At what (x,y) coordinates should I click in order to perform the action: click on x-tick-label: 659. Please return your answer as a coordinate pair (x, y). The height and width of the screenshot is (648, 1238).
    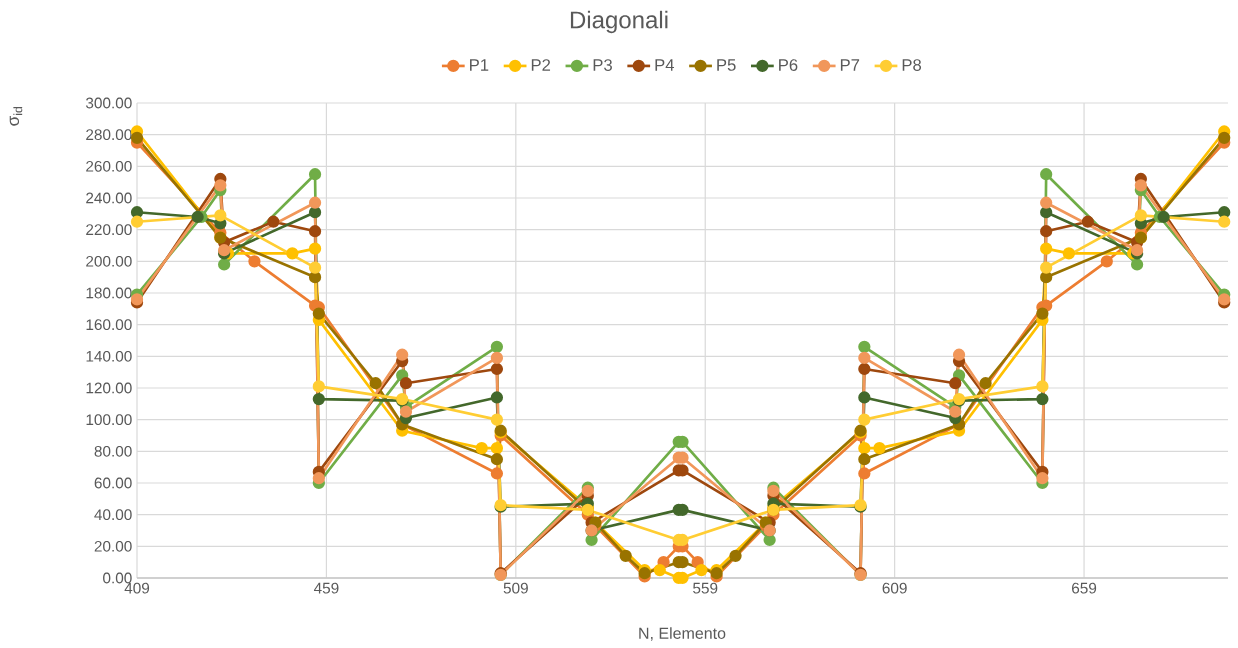
    Looking at the image, I should click on (1084, 588).